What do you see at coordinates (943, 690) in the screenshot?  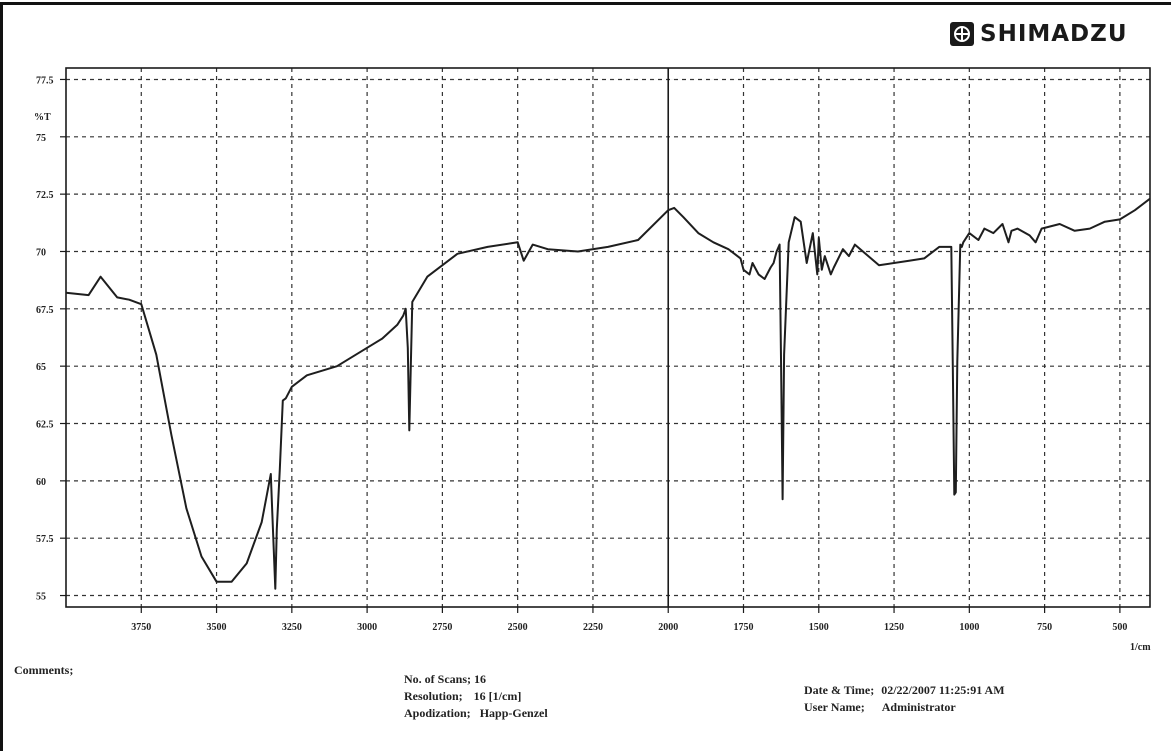 I see `datetime-value: 02/22/2007 11:25:91 AM` at bounding box center [943, 690].